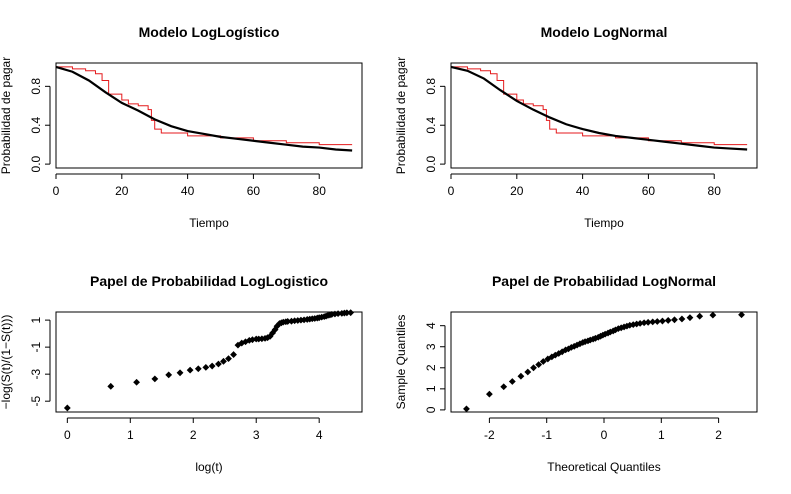  What do you see at coordinates (401, 362) in the screenshot?
I see `y-axis-label: Sample Quantiles` at bounding box center [401, 362].